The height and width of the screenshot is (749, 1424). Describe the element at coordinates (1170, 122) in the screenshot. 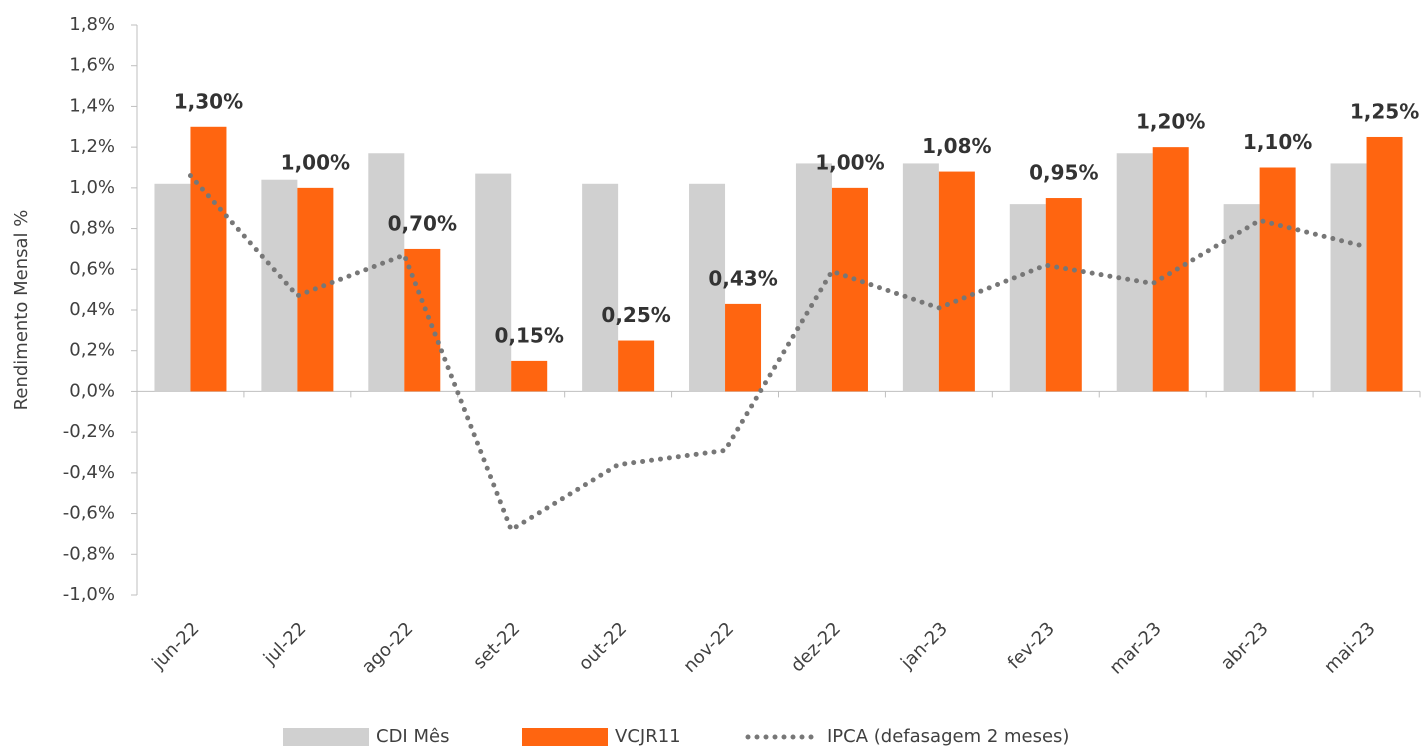

I see `data-label: 1,20%` at that location.